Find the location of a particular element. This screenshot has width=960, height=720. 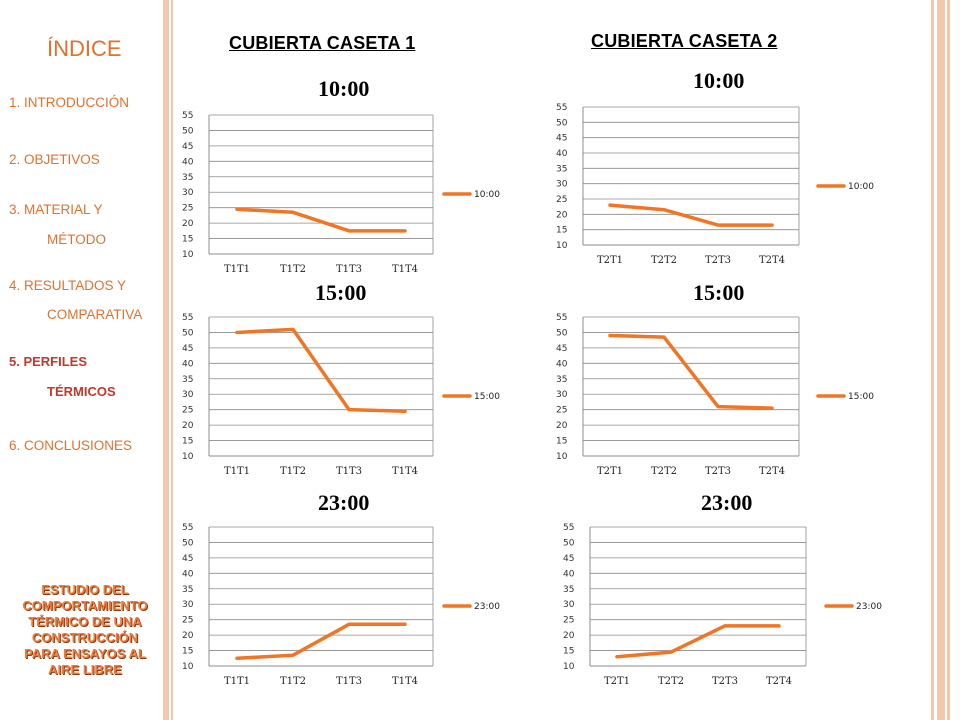

nav-item-objetivos: 2. OBJETIVOS is located at coordinates (54, 159).